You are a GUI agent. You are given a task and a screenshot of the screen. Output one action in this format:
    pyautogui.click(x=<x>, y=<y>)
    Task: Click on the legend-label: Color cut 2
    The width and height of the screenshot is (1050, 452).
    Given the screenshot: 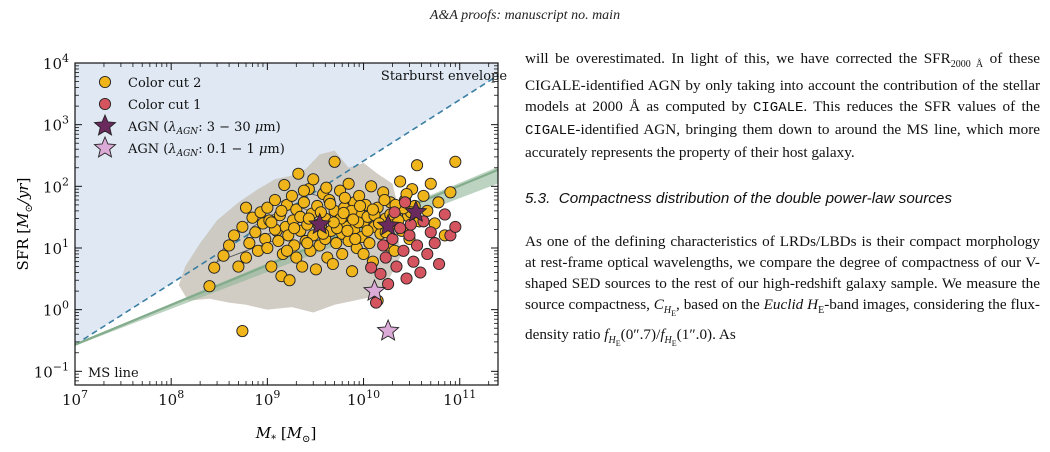 What is the action you would take?
    pyautogui.click(x=164, y=83)
    